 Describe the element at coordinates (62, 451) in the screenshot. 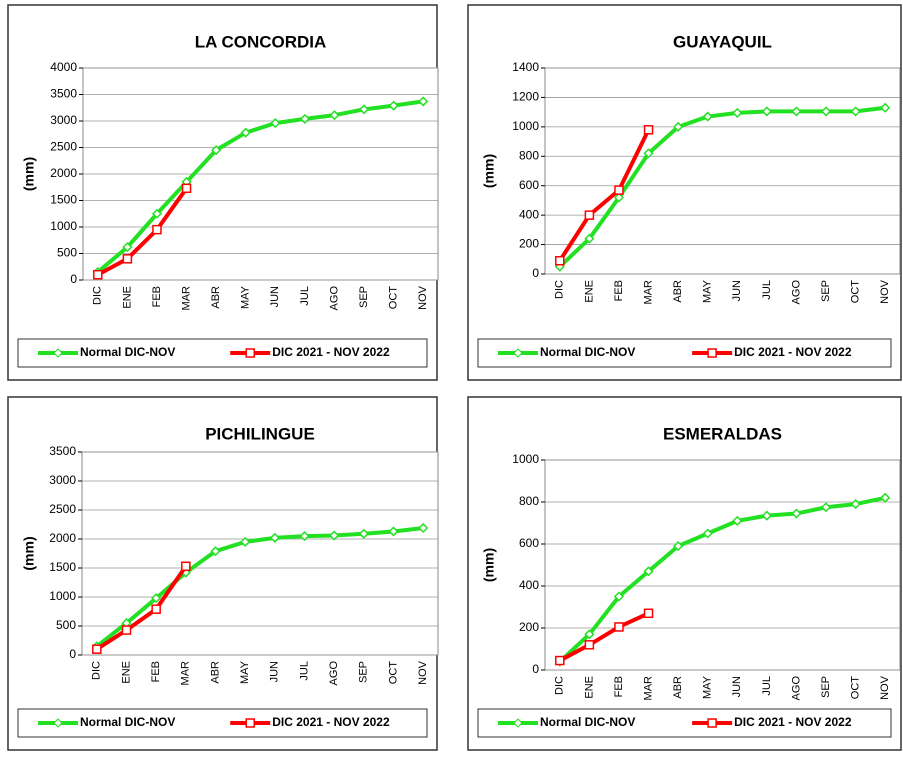

I see `y-tick-label: 3500` at that location.